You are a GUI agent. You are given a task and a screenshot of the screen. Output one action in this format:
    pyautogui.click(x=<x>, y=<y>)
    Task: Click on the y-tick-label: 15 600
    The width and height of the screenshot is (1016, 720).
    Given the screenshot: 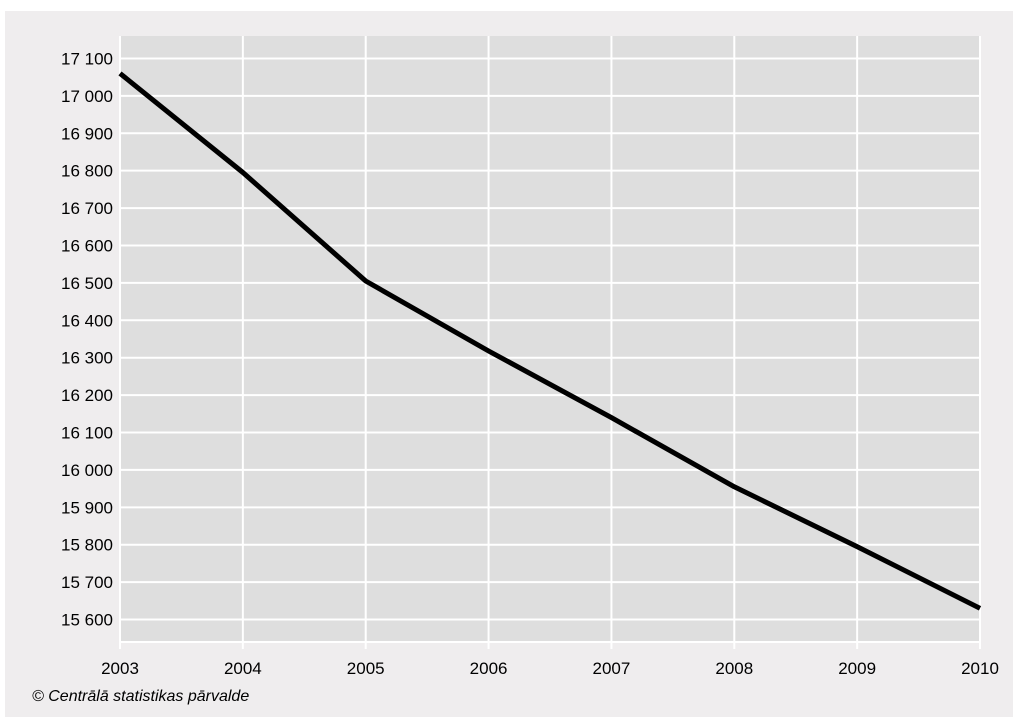 What is the action you would take?
    pyautogui.click(x=87, y=620)
    